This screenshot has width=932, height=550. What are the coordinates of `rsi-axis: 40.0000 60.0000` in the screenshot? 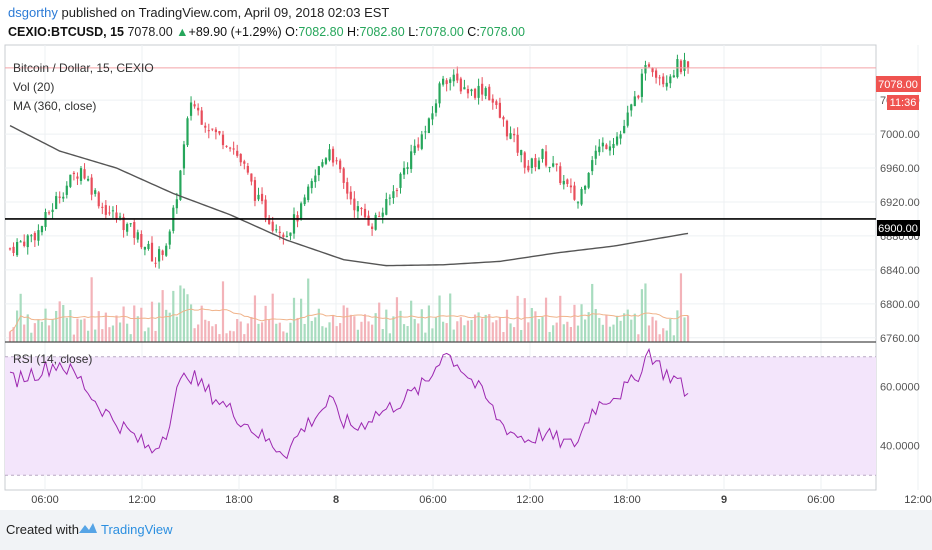 It's located at (900, 416).